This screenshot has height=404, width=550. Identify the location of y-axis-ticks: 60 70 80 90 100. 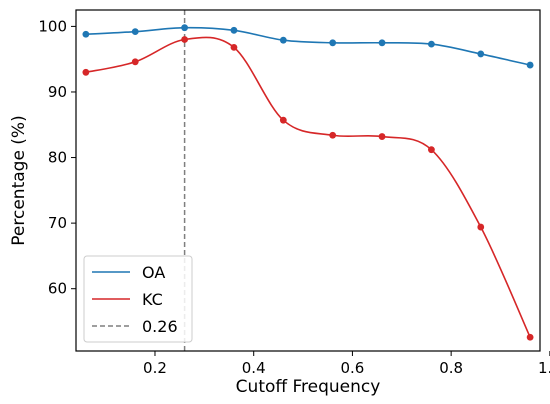
(57, 157).